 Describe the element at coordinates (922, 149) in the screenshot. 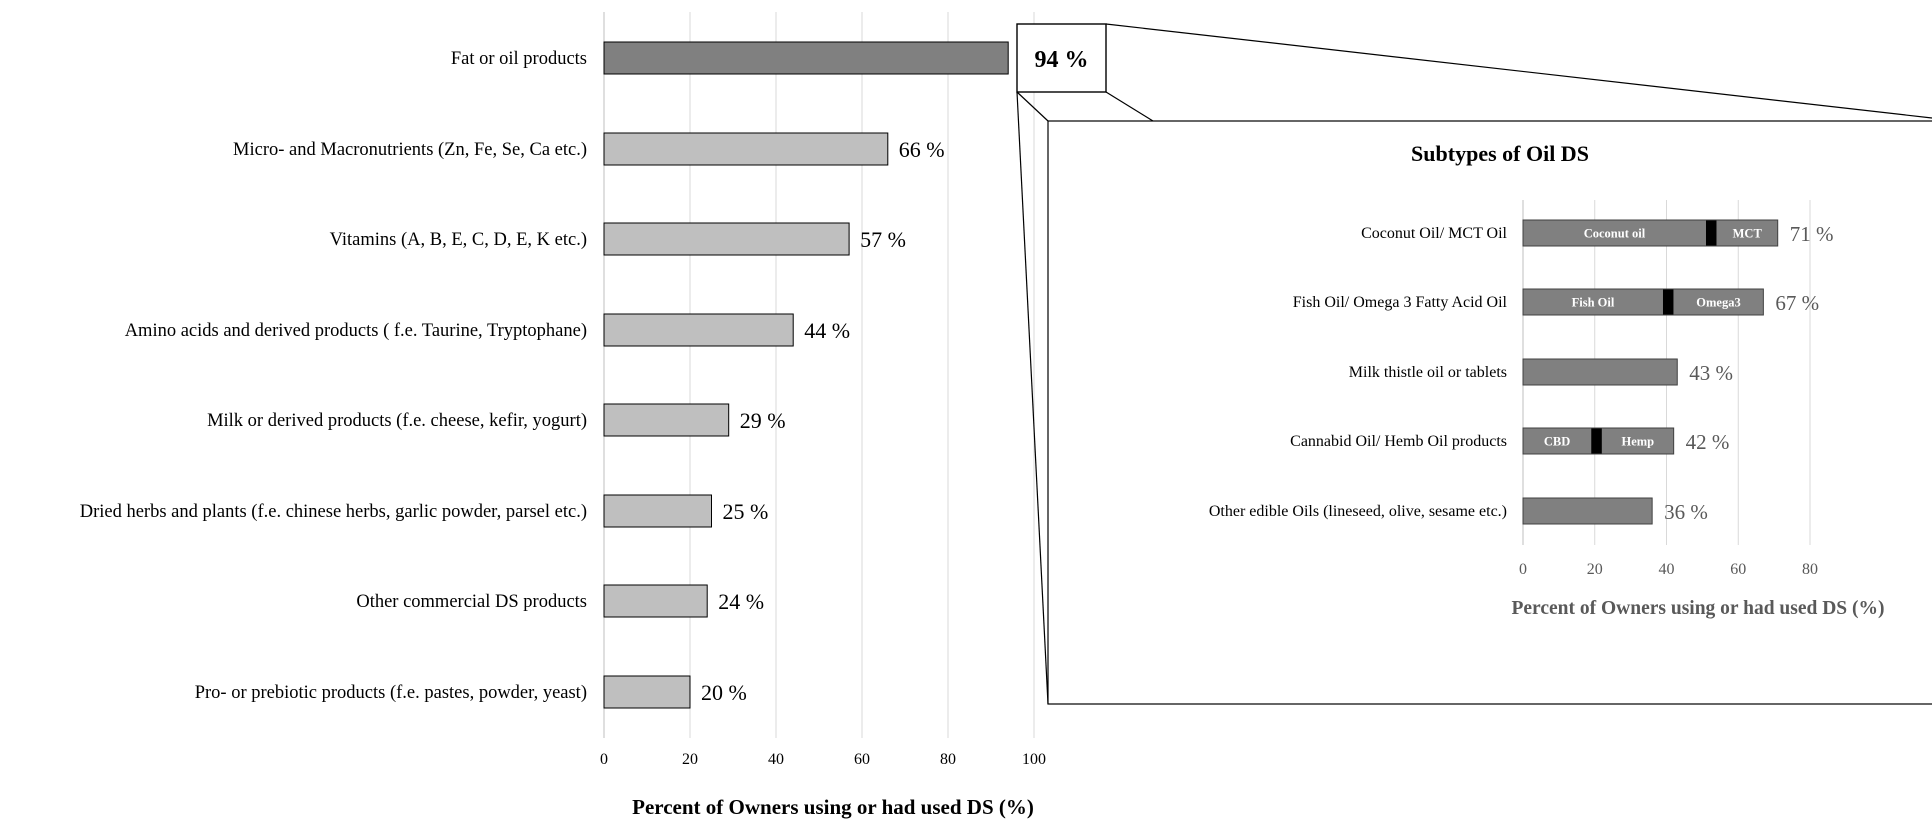

I see `main-value-label-micro-and-macronutrients-zn-fe-se-ca-etc: 66 %` at that location.